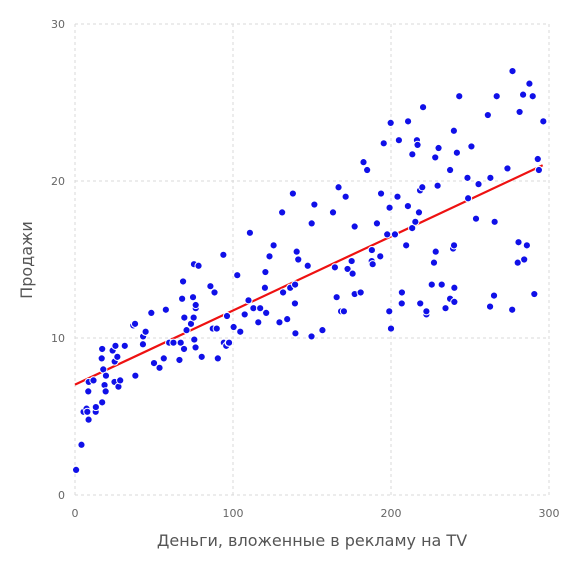 The width and height of the screenshot is (576, 576). Describe the element at coordinates (391, 513) in the screenshot. I see `x-tick-label: 200` at that location.